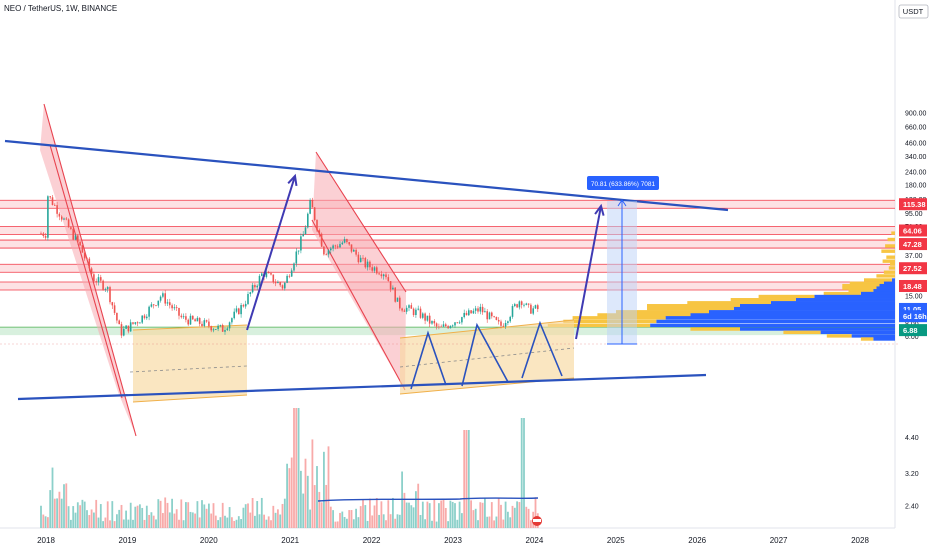 This screenshot has width=932, height=550. What do you see at coordinates (453, 540) in the screenshot?
I see `year-tick-label: 2023` at bounding box center [453, 540].